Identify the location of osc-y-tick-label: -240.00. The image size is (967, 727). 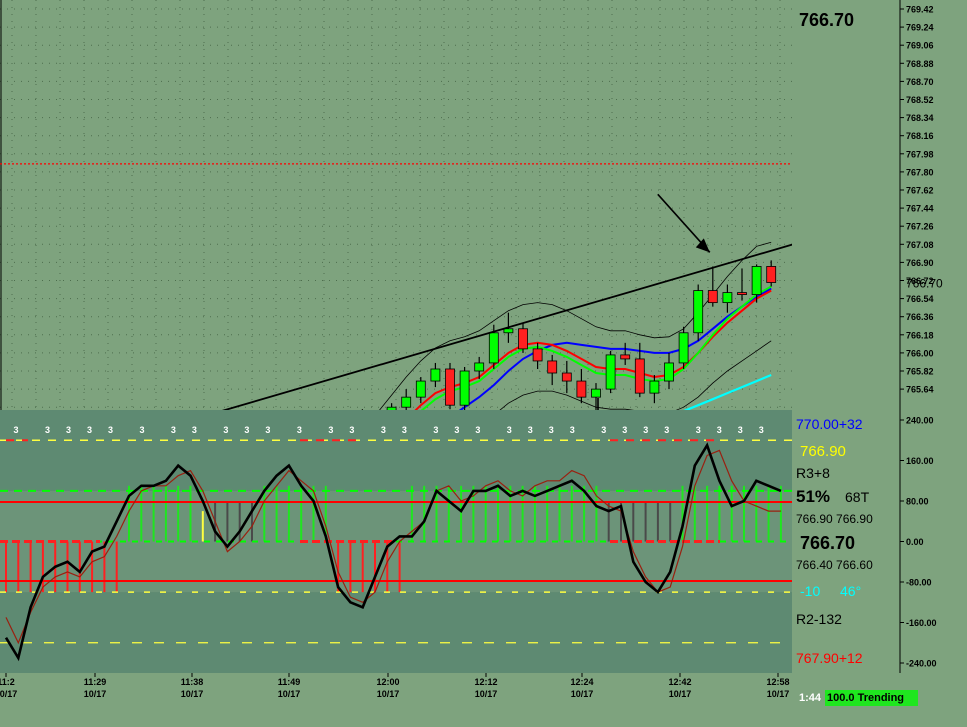
(921, 664).